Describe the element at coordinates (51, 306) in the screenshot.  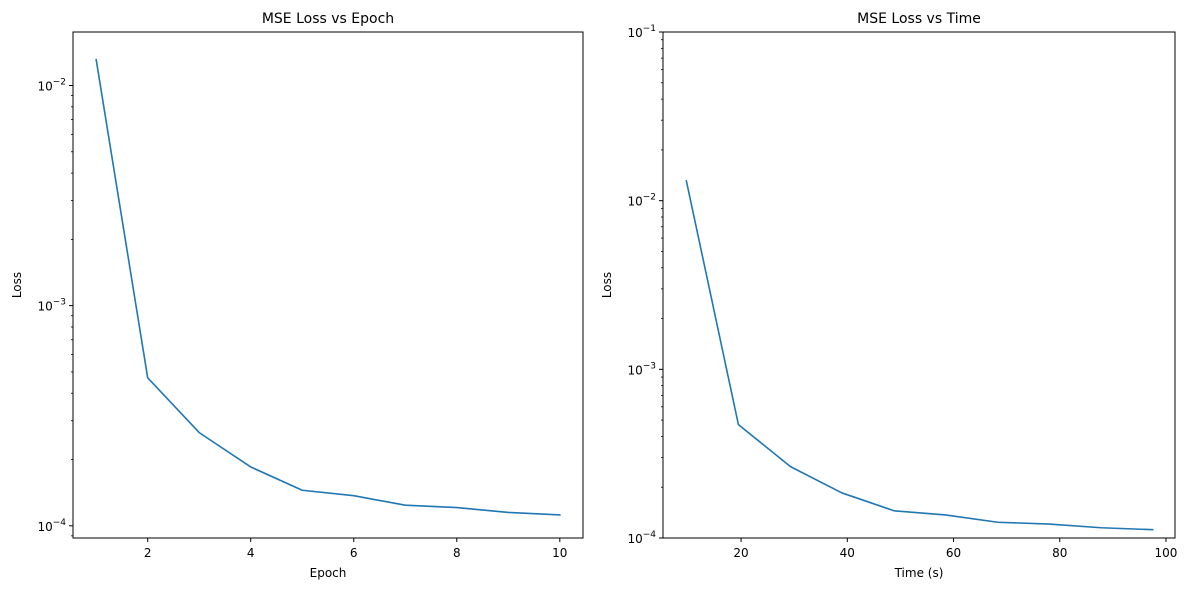
I see `chart1-y-tick-label: 10⁻³` at that location.